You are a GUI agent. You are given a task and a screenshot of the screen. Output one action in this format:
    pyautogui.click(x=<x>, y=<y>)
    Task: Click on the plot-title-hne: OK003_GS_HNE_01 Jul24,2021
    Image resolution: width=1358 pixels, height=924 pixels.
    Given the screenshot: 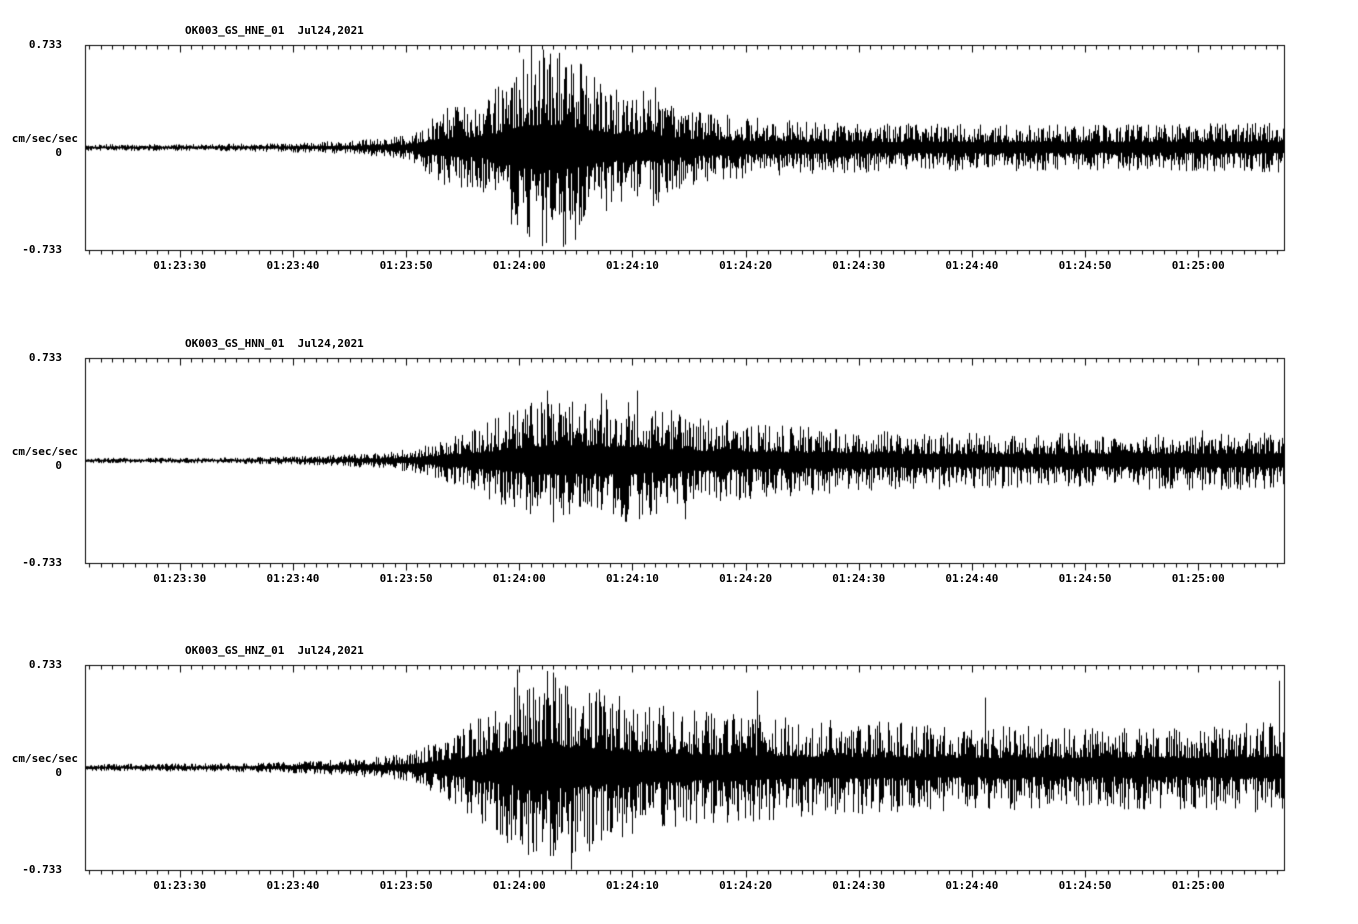 What is the action you would take?
    pyautogui.click(x=274, y=30)
    